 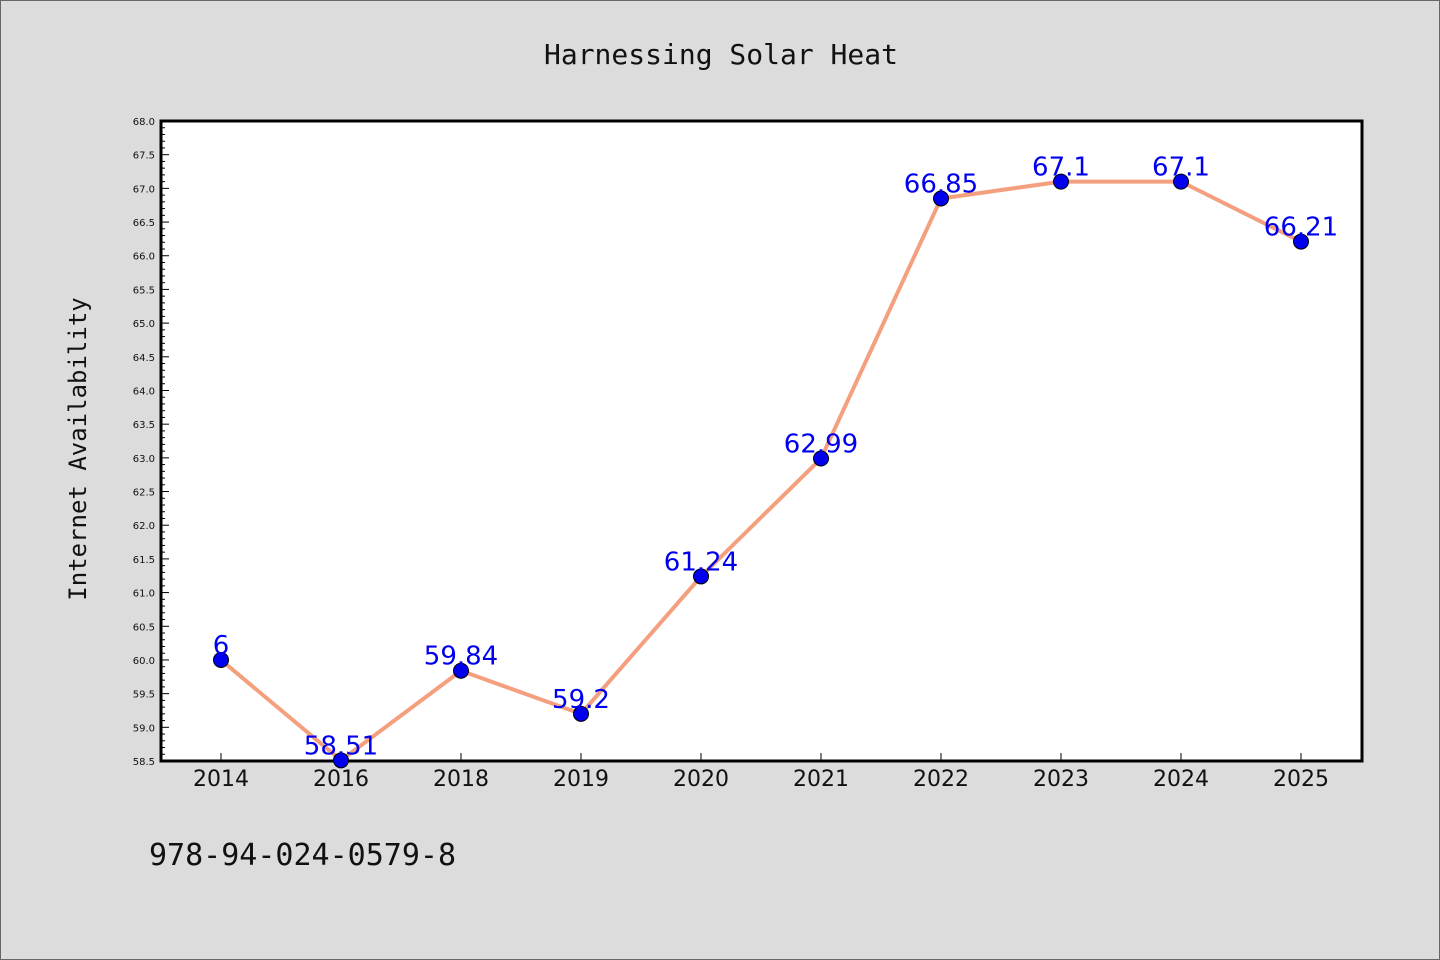 What do you see at coordinates (144, 459) in the screenshot?
I see `y-tick-label: 63.0` at bounding box center [144, 459].